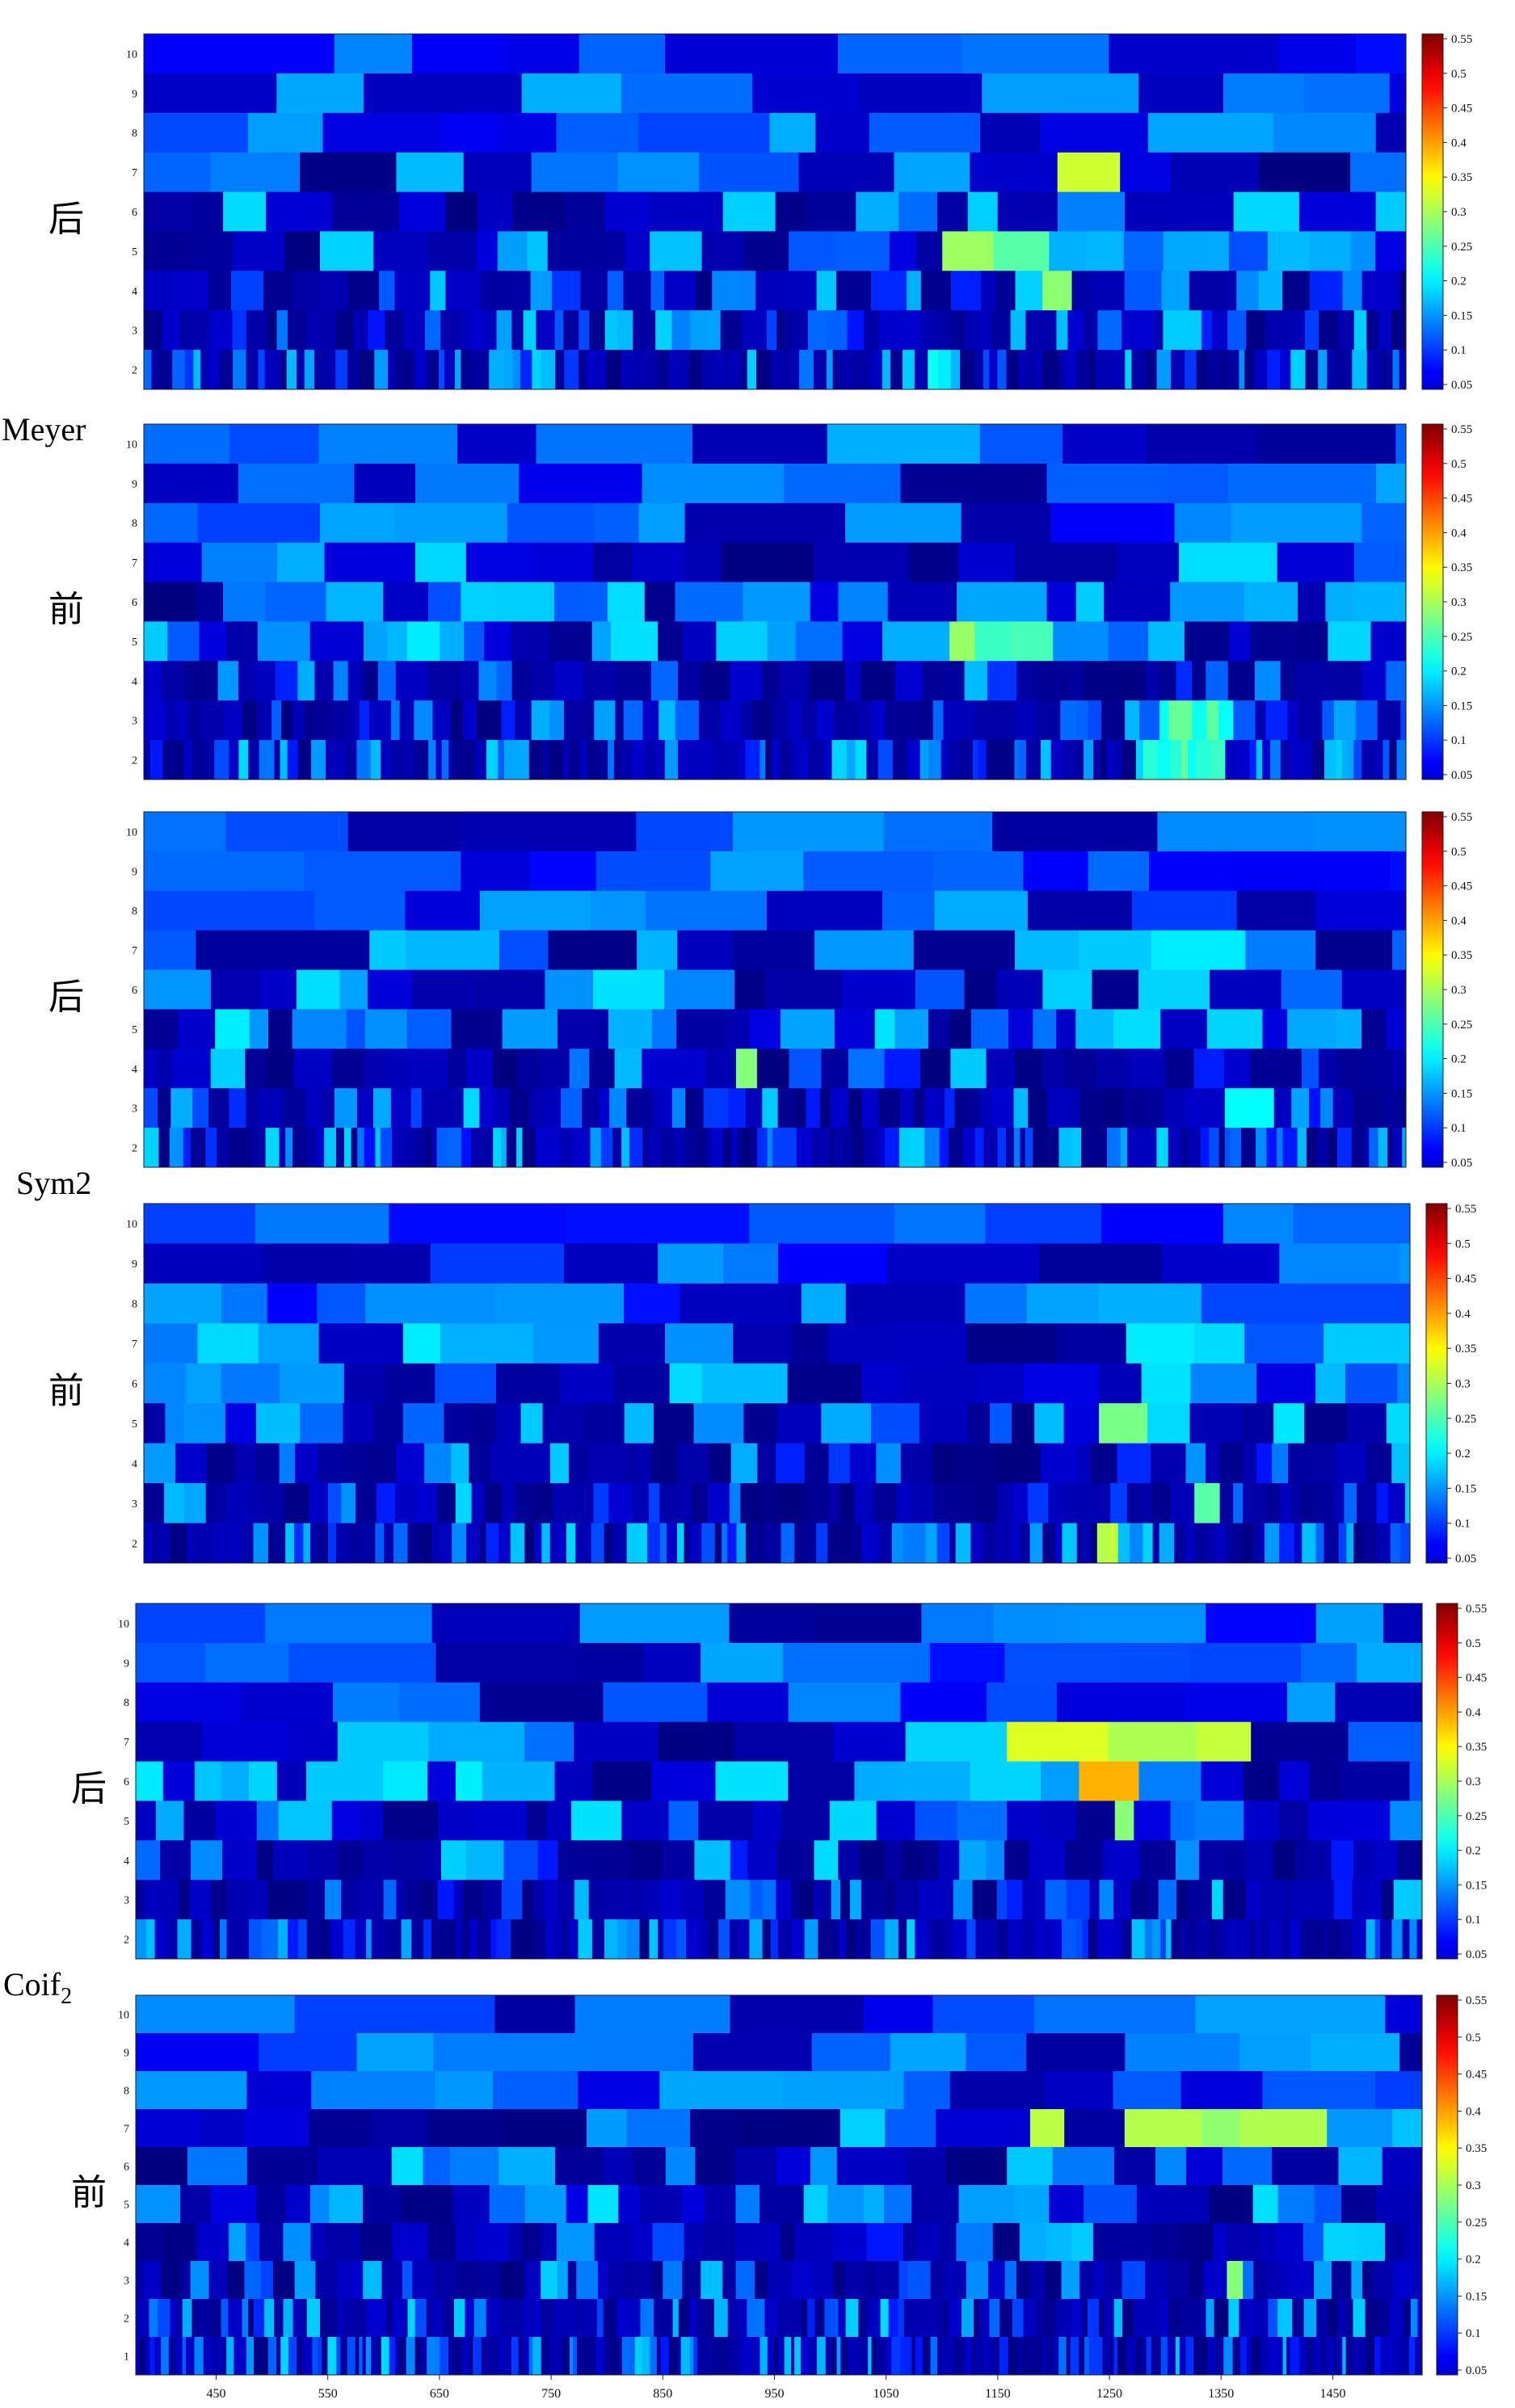 The image size is (1515, 2408). I want to click on y-tick-label: 5, so click(134, 252).